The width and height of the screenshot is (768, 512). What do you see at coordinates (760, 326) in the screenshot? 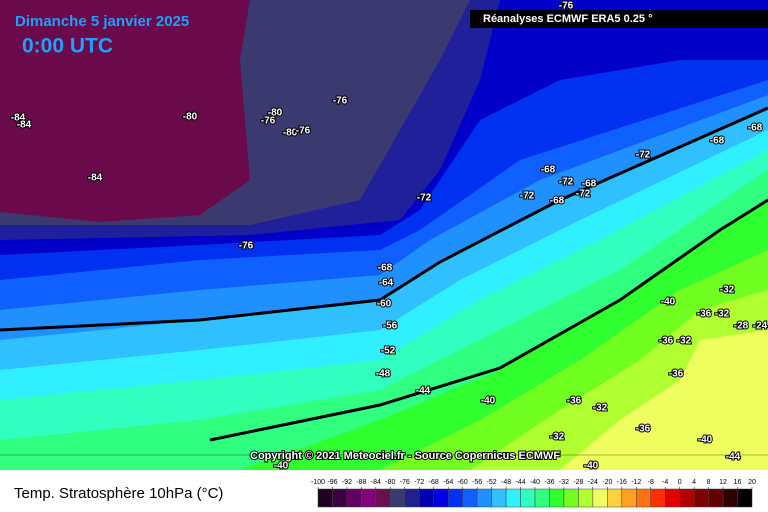
I see `contour-label: -24` at bounding box center [760, 326].